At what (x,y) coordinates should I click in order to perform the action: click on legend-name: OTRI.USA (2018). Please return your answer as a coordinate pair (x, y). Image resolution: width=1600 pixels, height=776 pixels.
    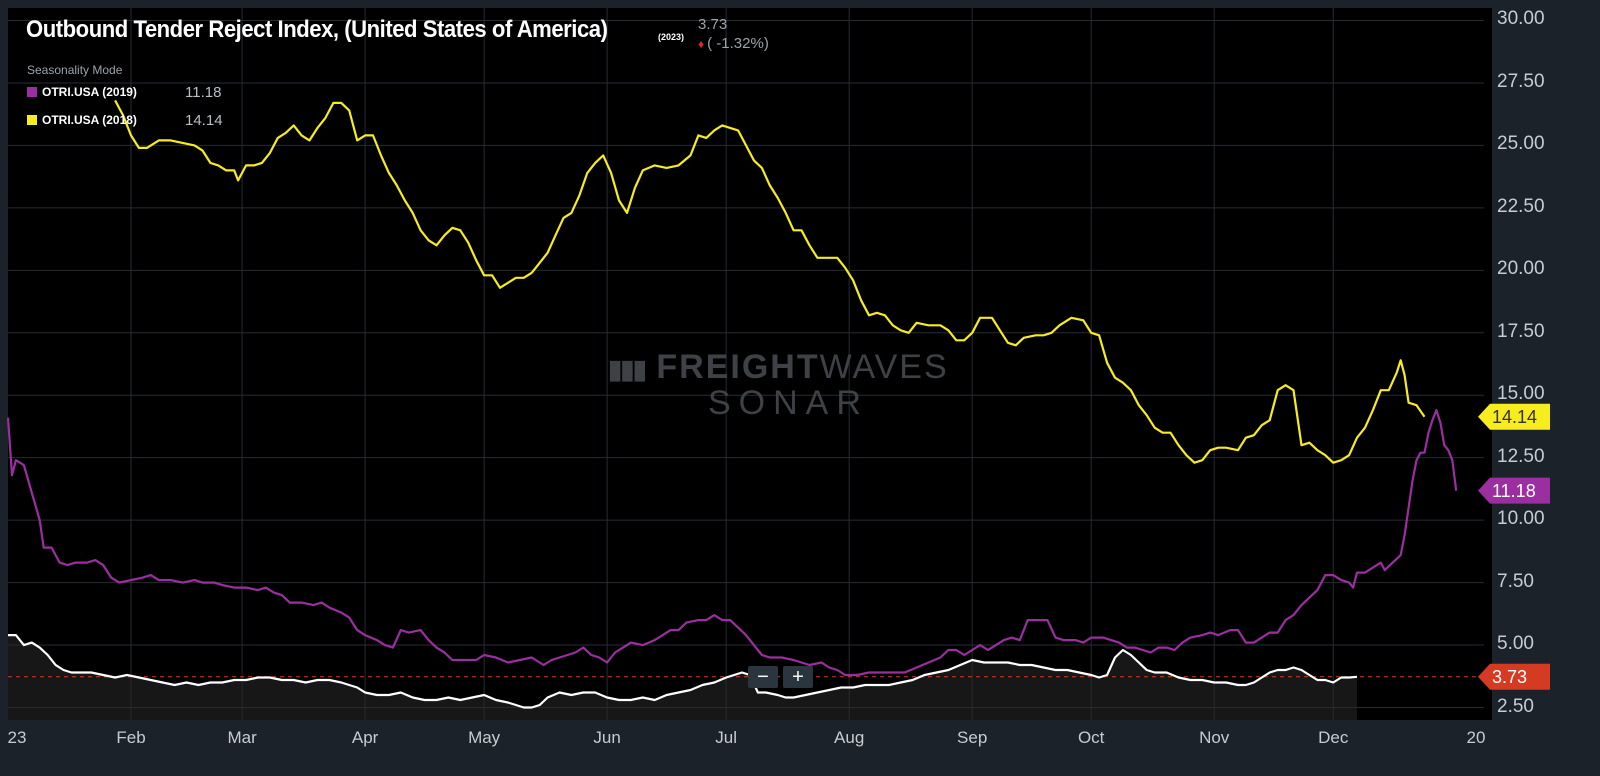
    Looking at the image, I should click on (89, 120).